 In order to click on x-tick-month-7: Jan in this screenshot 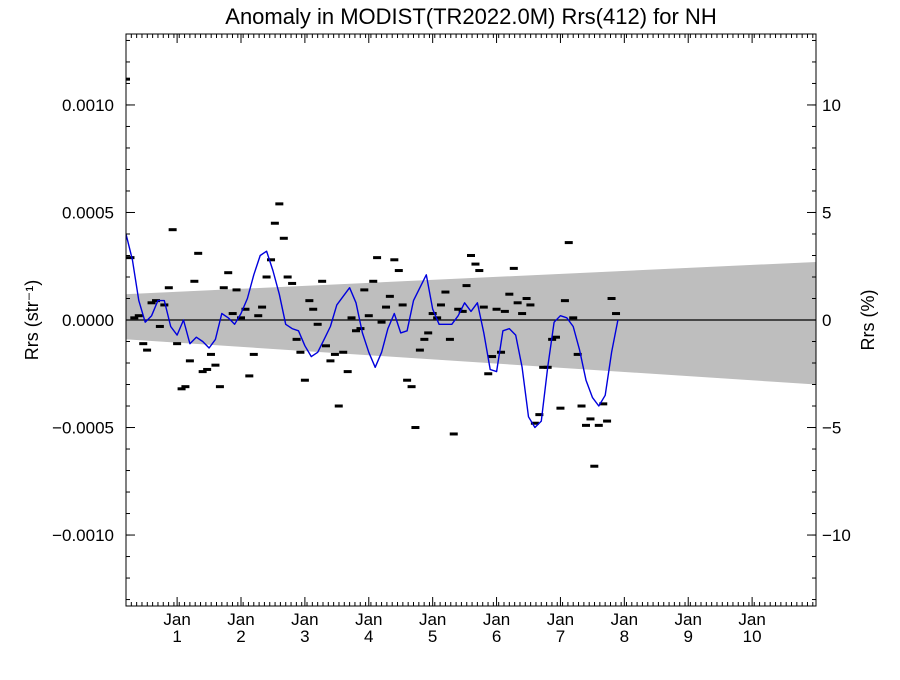, I will do `click(624, 619)`.